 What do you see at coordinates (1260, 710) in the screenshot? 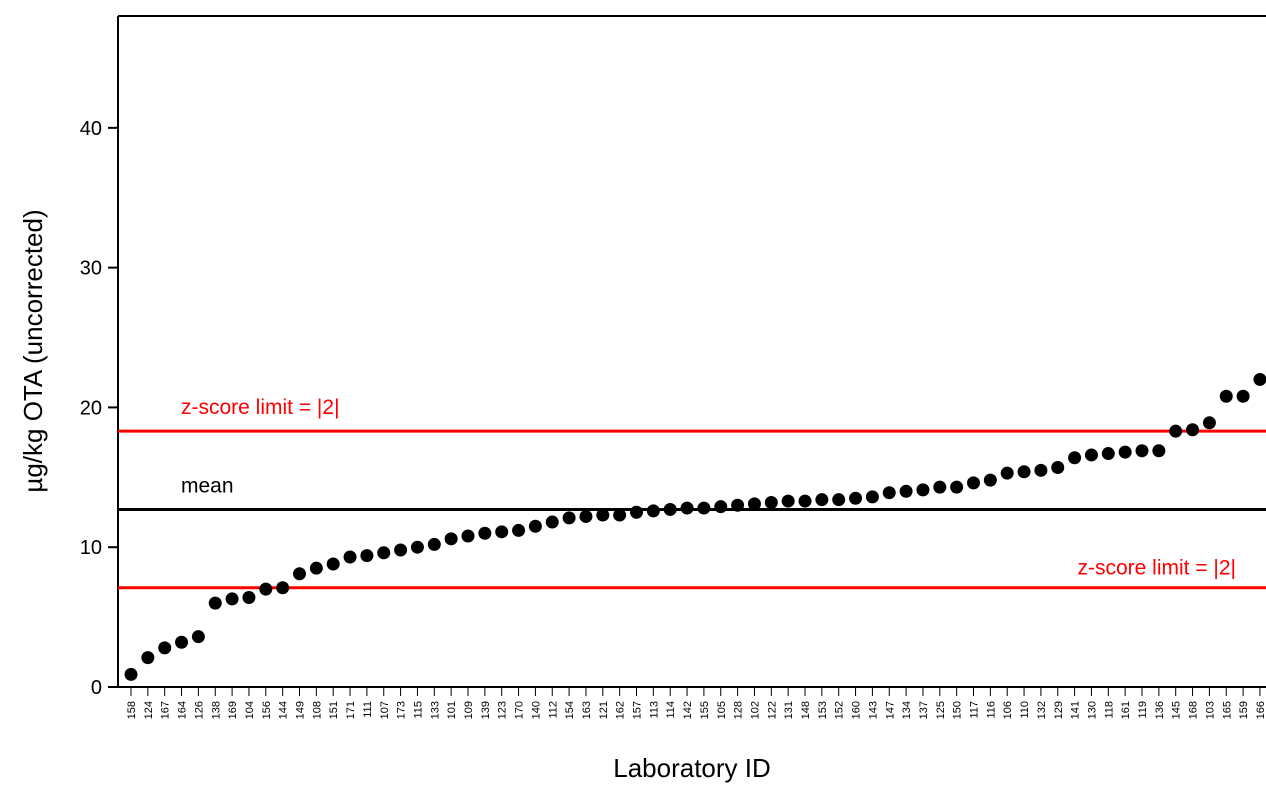
I see `x-tick-label: 166` at bounding box center [1260, 710].